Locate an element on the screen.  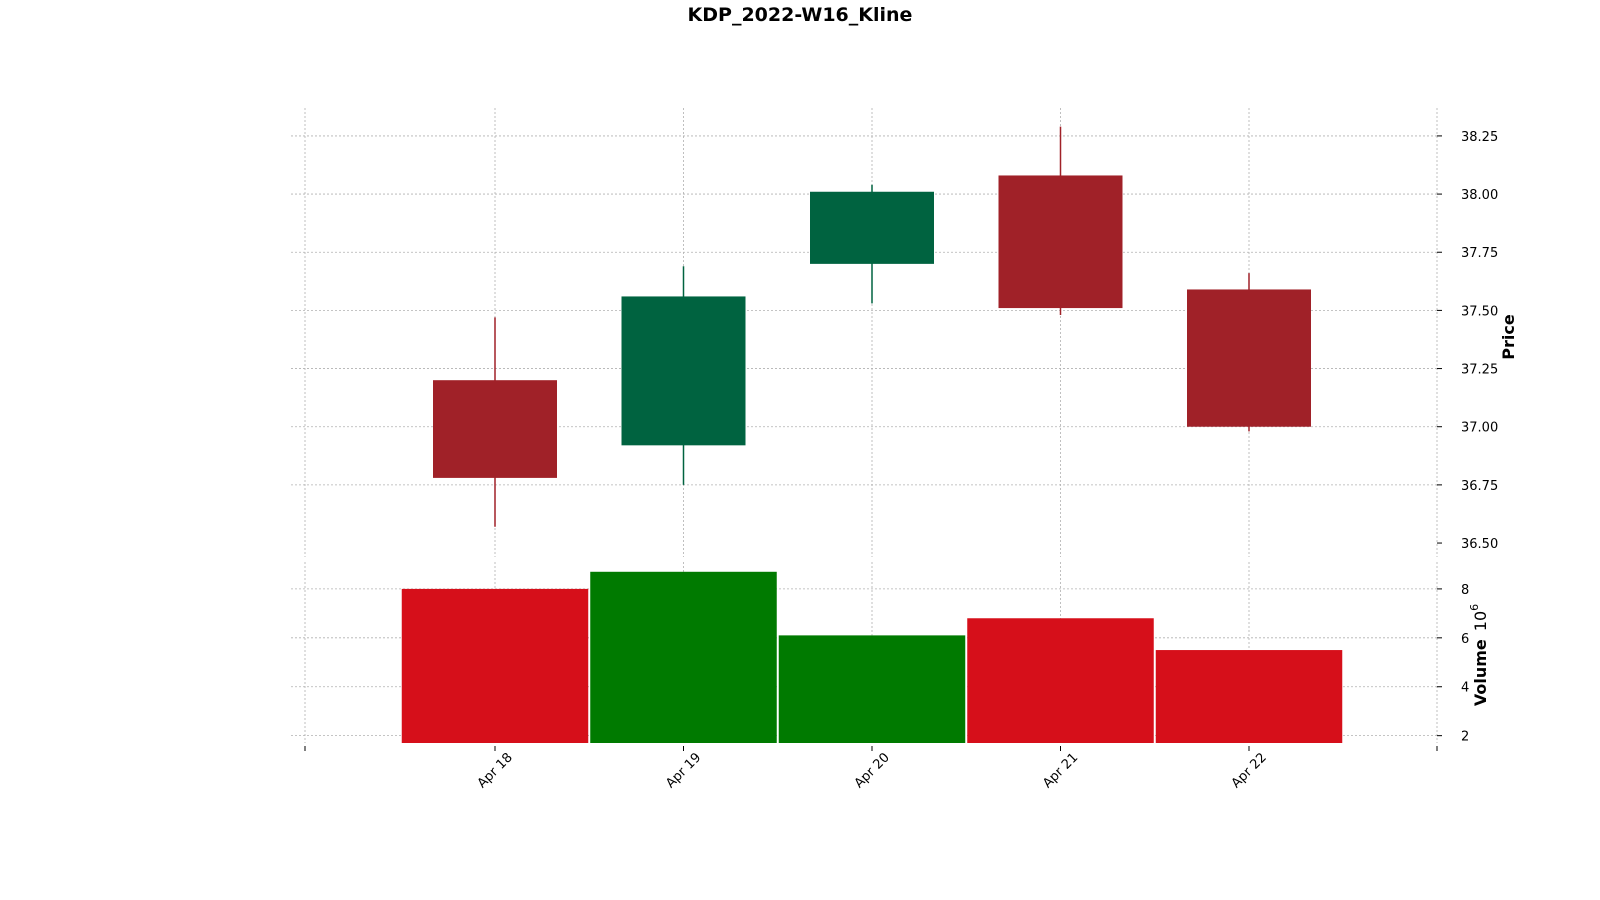
price-tick-label: 38.00 is located at coordinates (1479, 195).